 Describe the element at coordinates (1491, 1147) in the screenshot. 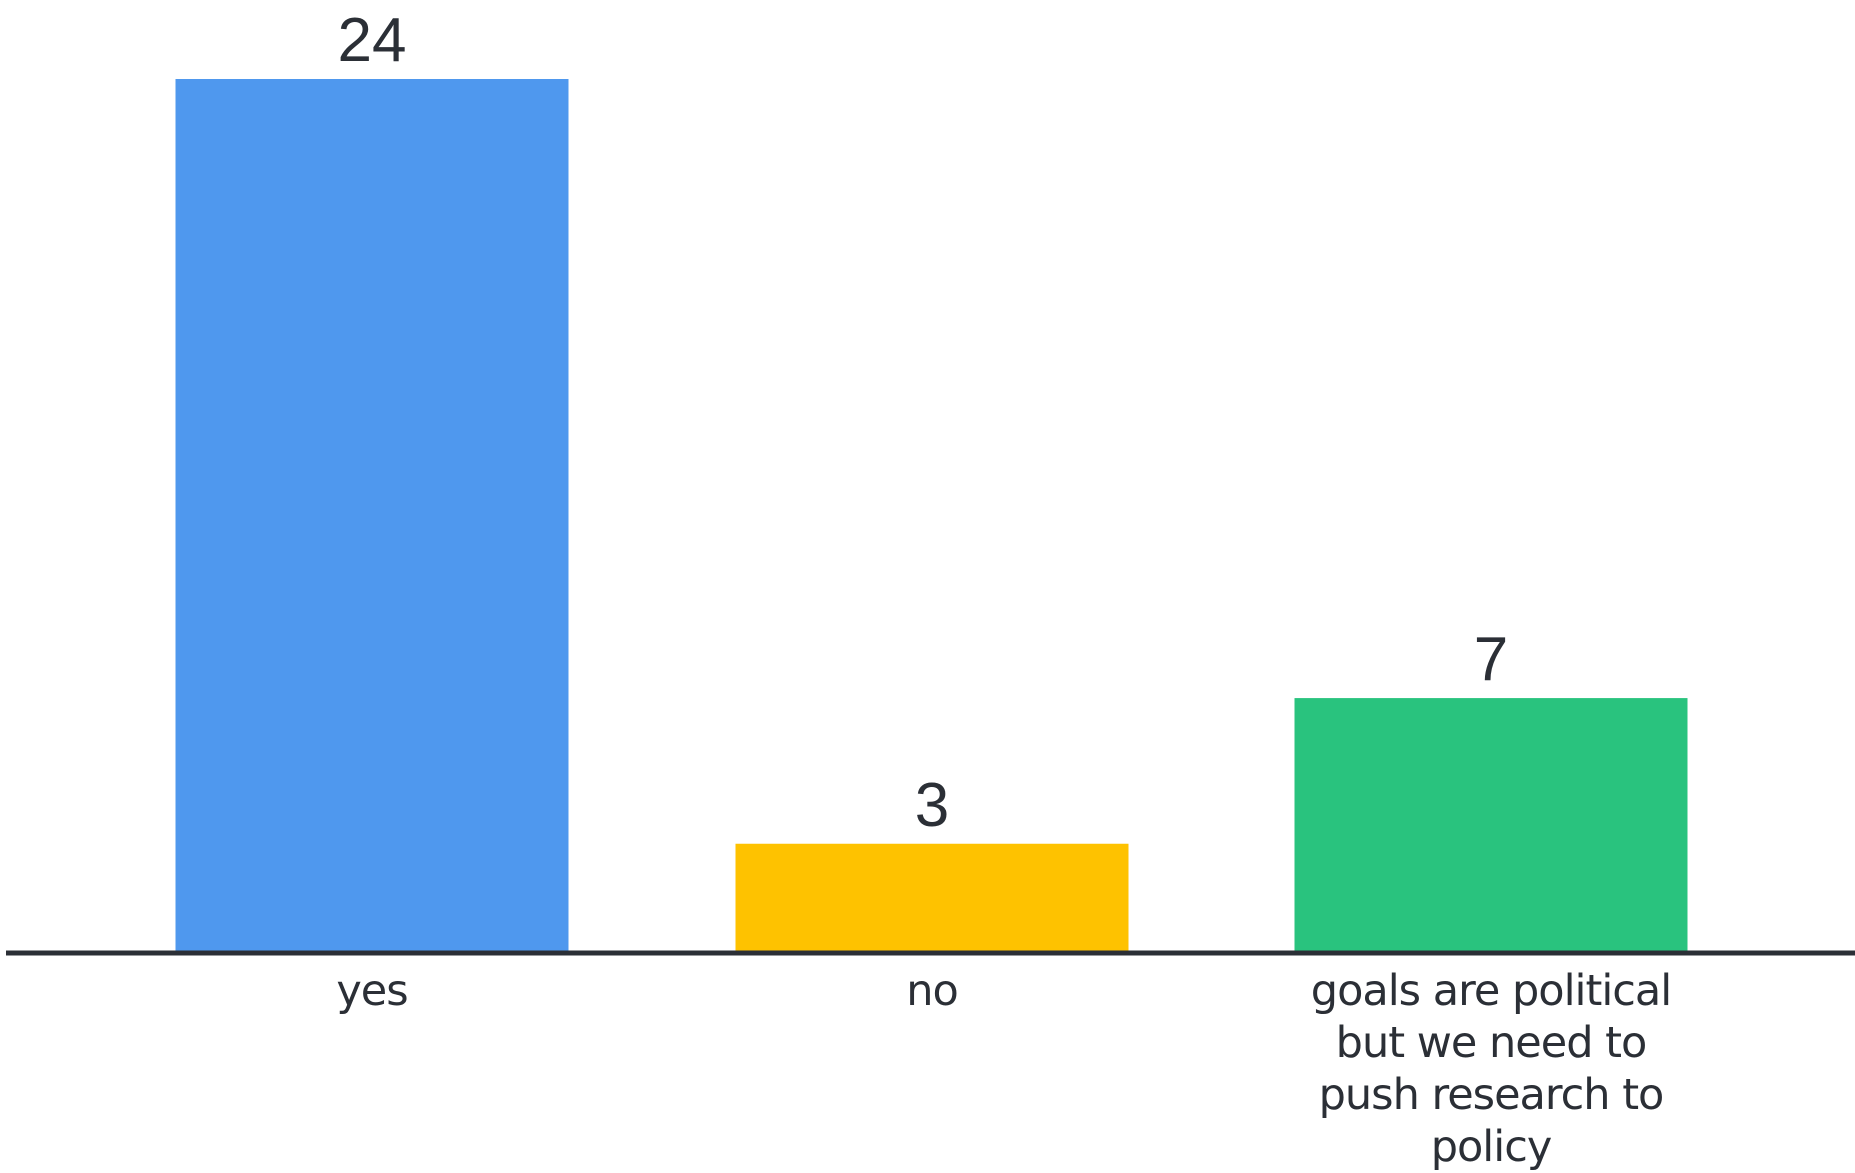

I see `category-label-line: policy` at that location.